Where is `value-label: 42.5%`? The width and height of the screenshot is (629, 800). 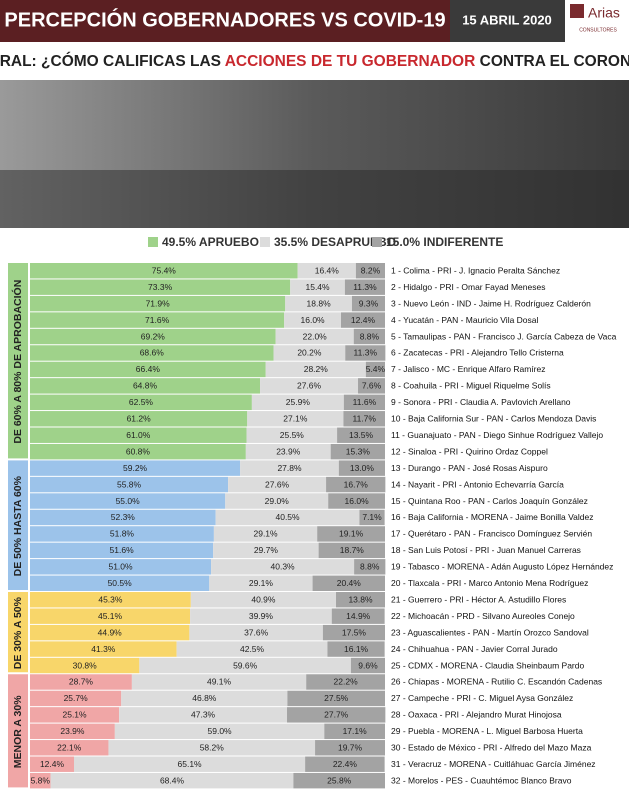
value-label: 42.5% is located at coordinates (252, 649).